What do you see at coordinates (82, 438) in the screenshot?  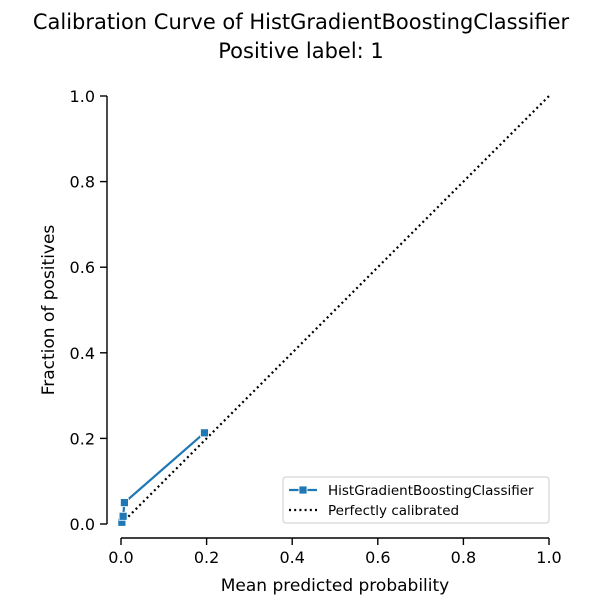 I see `y-tick-label: 0.2` at bounding box center [82, 438].